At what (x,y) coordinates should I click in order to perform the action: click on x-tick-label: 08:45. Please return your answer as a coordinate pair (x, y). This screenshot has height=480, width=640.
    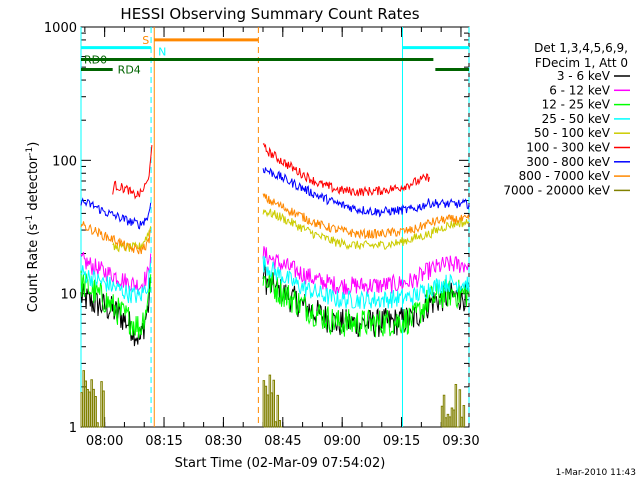
    Looking at the image, I should click on (282, 441).